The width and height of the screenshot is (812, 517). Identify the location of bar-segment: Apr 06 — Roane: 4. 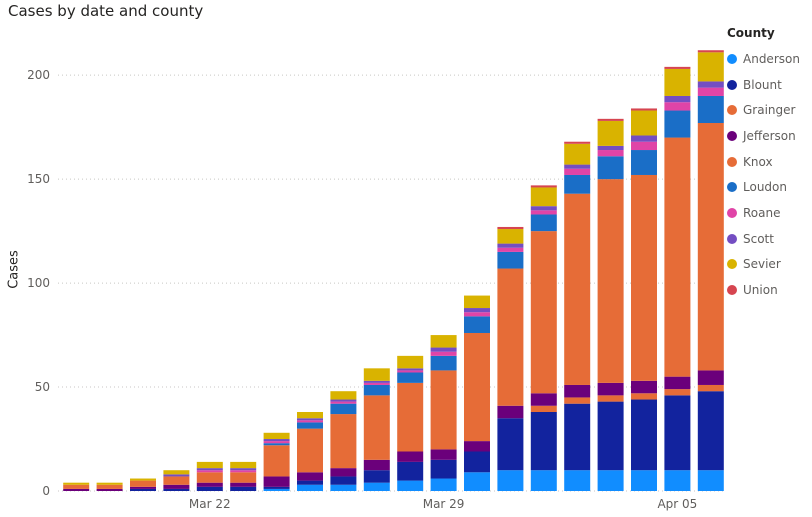
(710, 91).